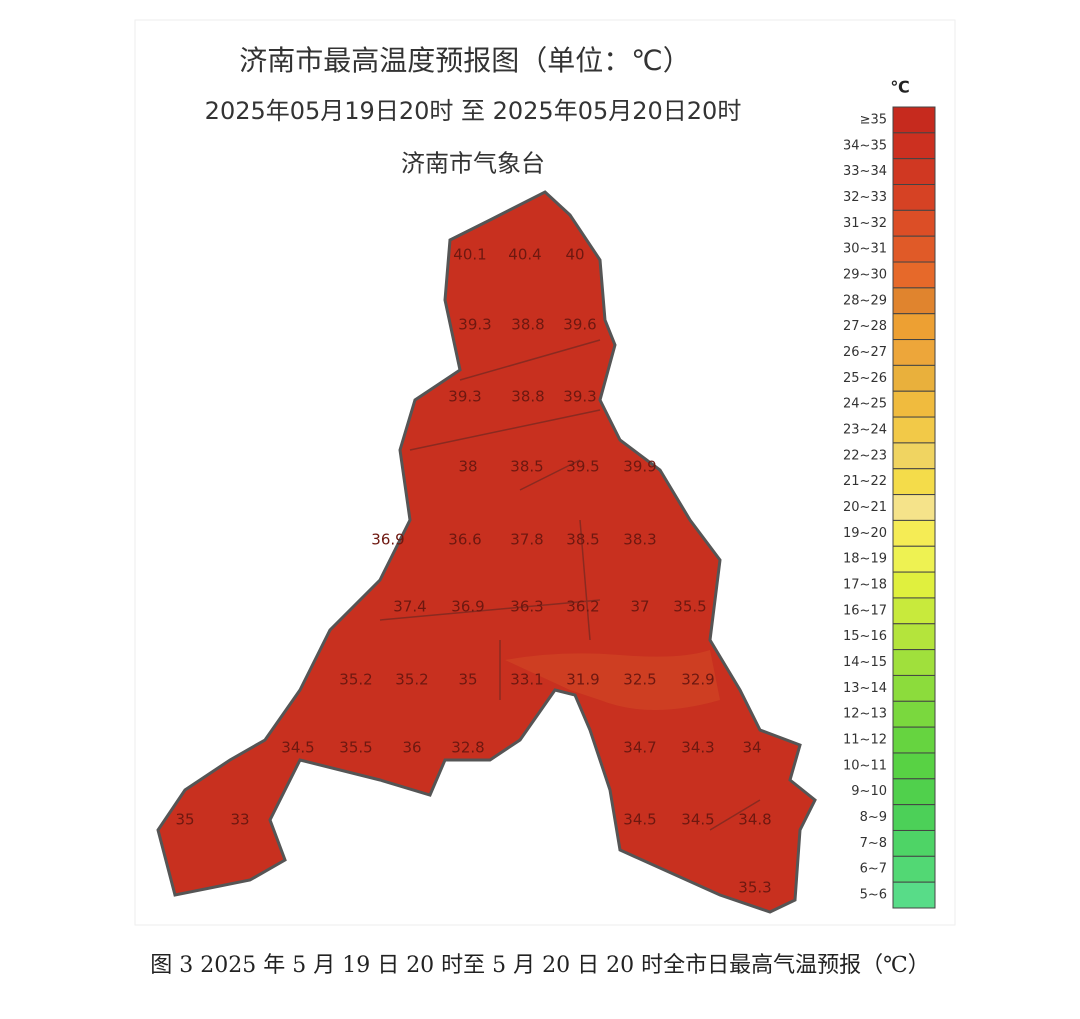 Image resolution: width=1080 pixels, height=1019 pixels. What do you see at coordinates (754, 888) in the screenshot?
I see `temperature-label: 35.3` at bounding box center [754, 888].